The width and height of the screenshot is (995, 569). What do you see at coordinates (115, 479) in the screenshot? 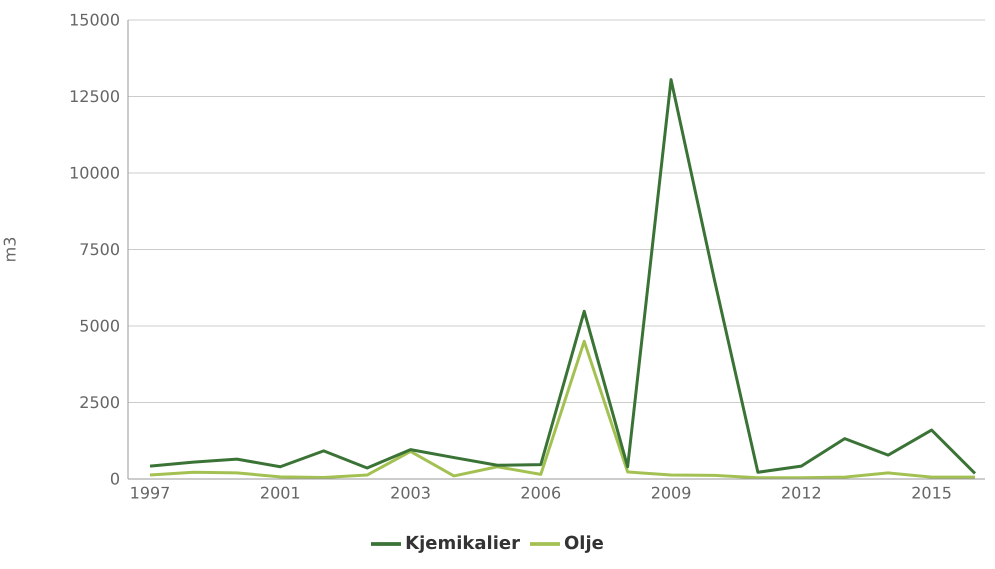
I see `y-tick-label: 0` at bounding box center [115, 479].